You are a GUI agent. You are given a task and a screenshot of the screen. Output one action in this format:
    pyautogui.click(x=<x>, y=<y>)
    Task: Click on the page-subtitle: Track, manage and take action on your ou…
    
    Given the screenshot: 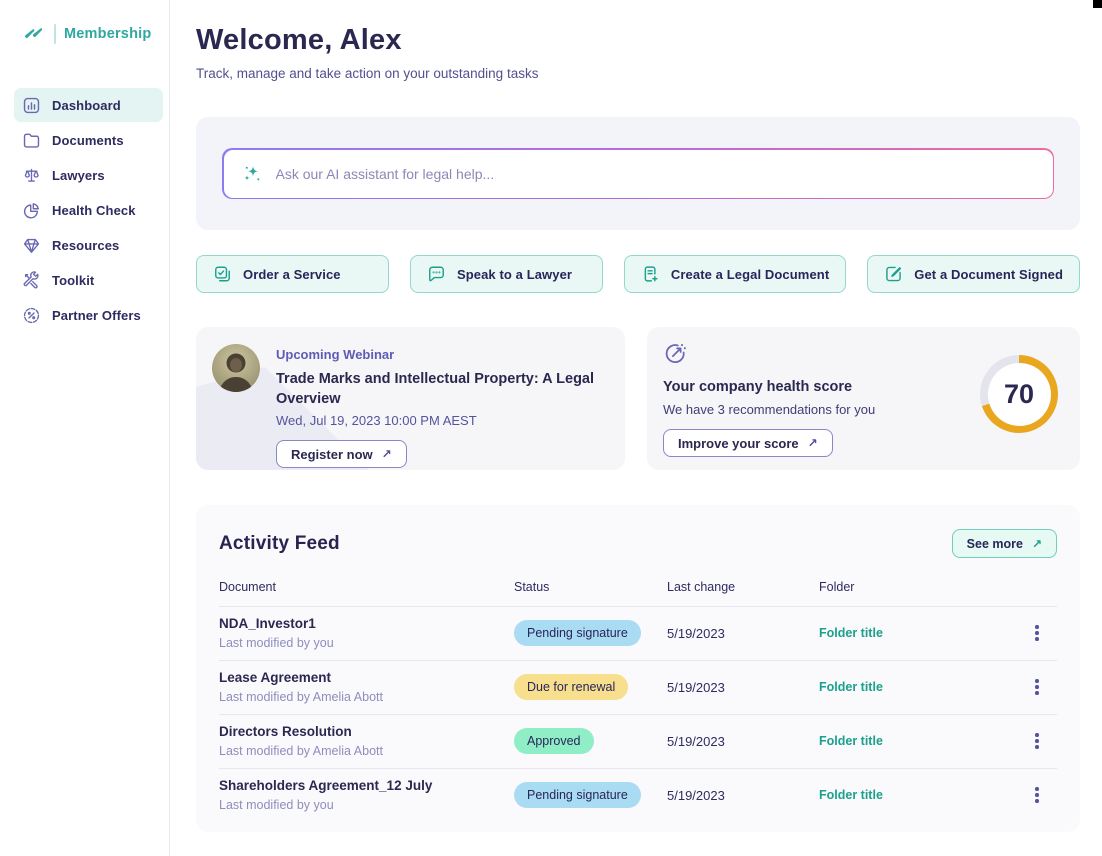 What is the action you would take?
    pyautogui.click(x=367, y=73)
    